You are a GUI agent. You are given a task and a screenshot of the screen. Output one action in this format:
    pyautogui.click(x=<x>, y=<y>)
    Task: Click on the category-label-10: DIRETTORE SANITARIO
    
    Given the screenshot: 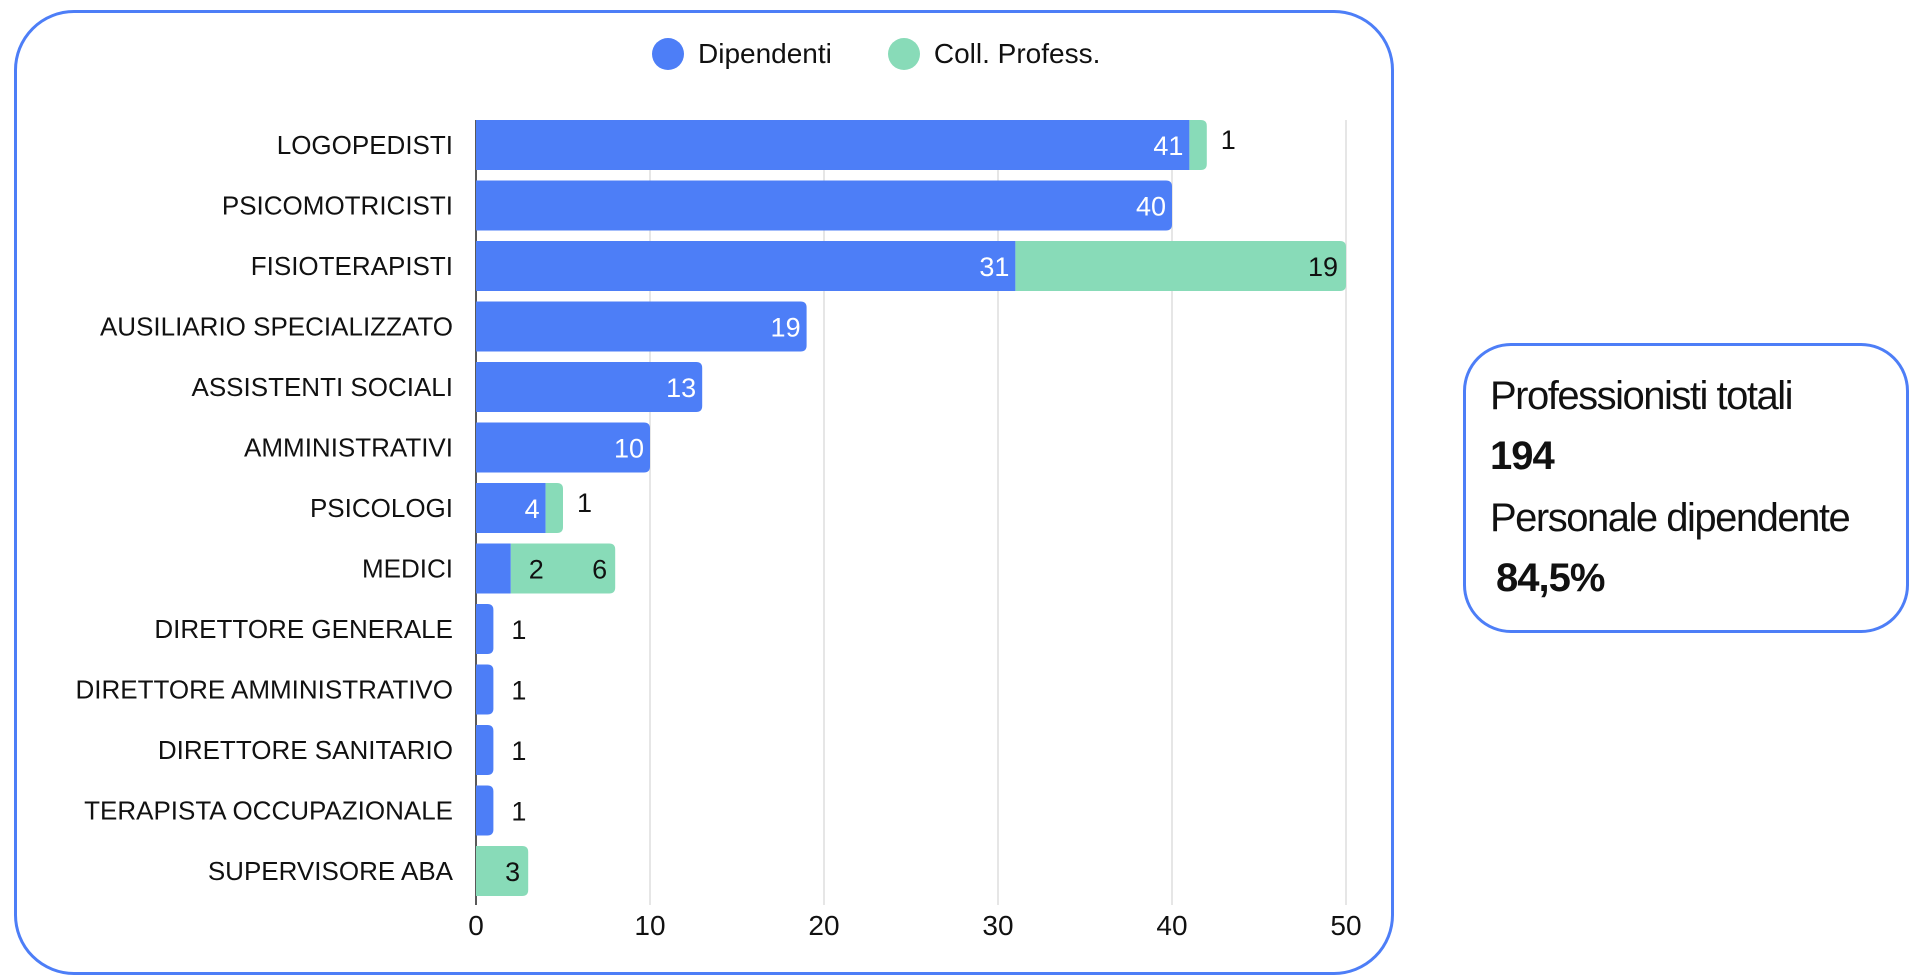 What is the action you would take?
    pyautogui.click(x=305, y=750)
    